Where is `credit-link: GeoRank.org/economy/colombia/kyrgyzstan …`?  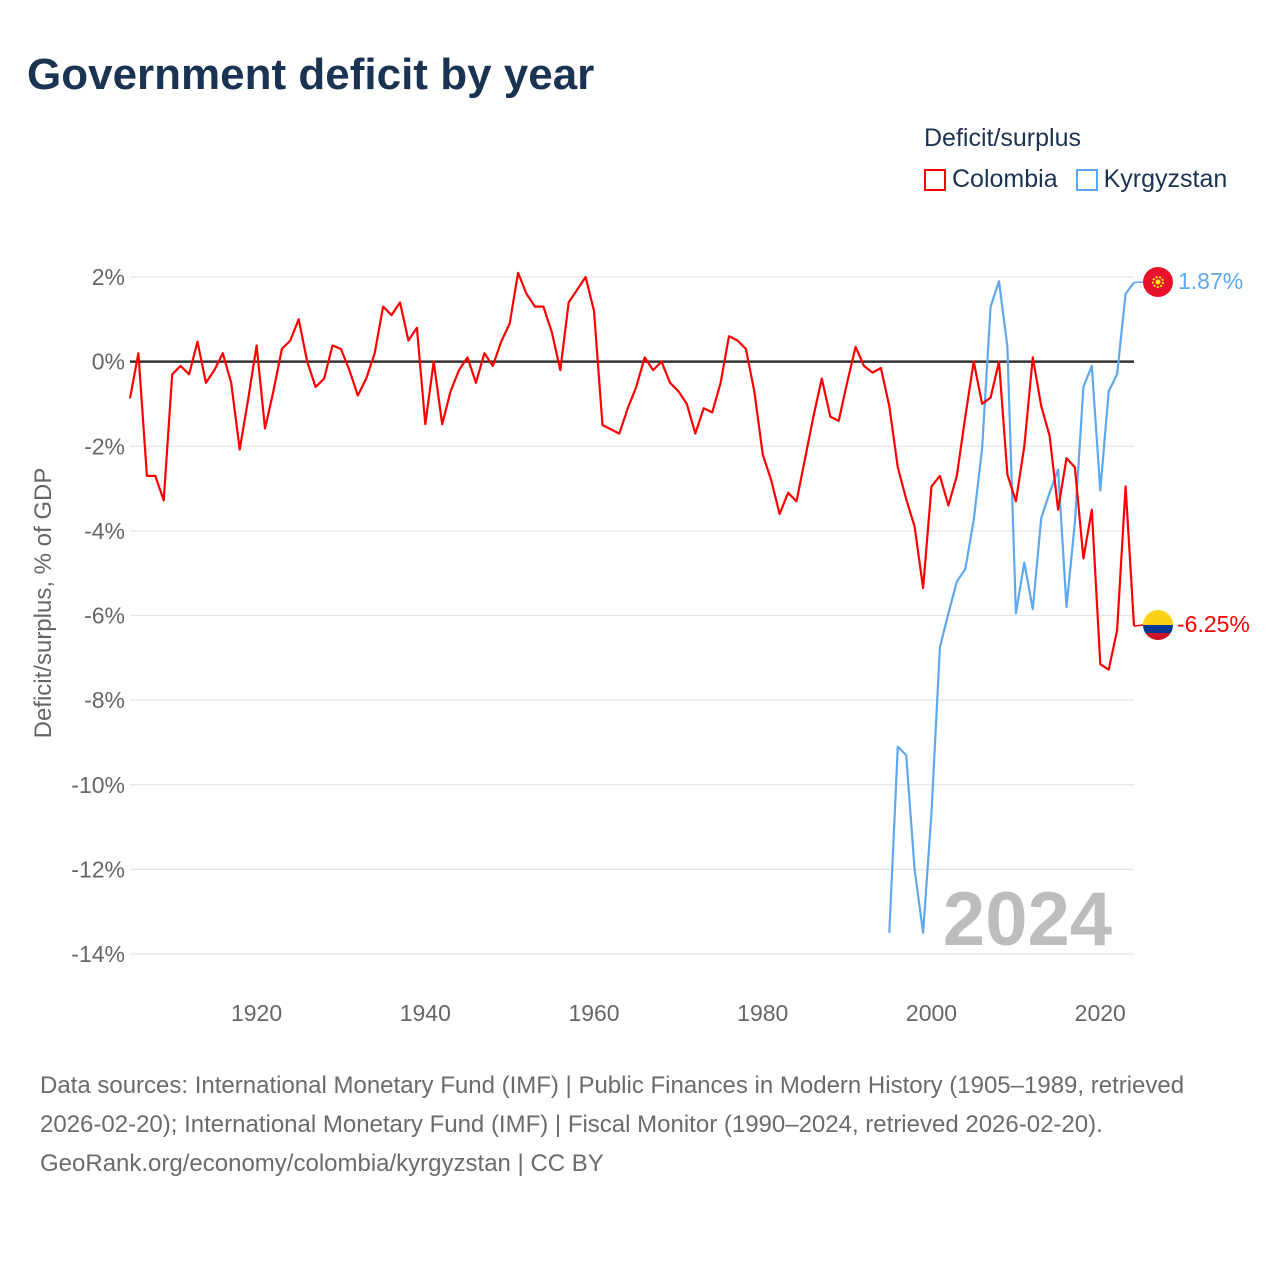 credit-link: GeoRank.org/economy/colombia/kyrgyzstan … is located at coordinates (322, 1163).